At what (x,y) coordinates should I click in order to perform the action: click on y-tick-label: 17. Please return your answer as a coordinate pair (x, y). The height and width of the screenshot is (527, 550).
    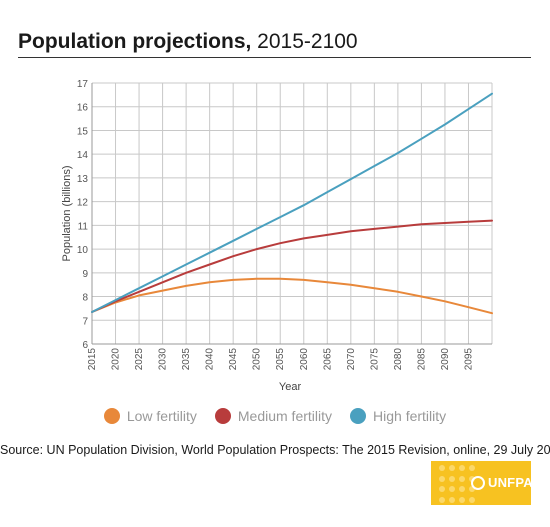
    Looking at the image, I should click on (83, 84).